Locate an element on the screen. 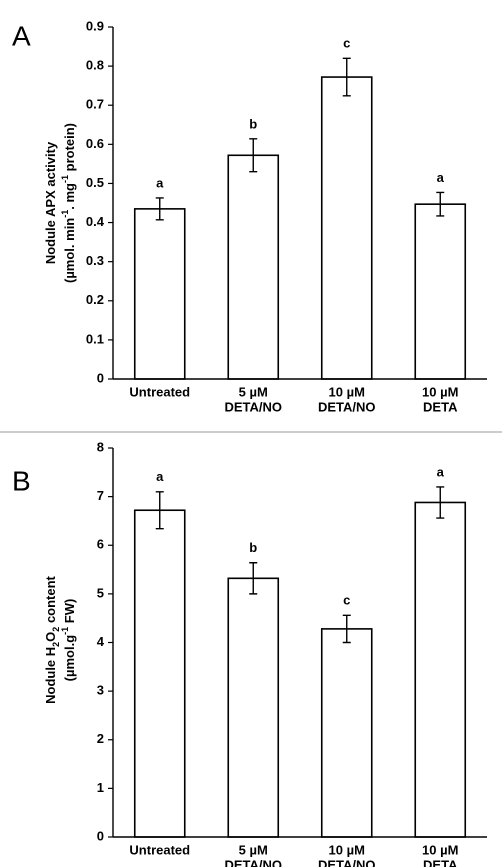  y-tick-label: 4 is located at coordinates (101, 641).